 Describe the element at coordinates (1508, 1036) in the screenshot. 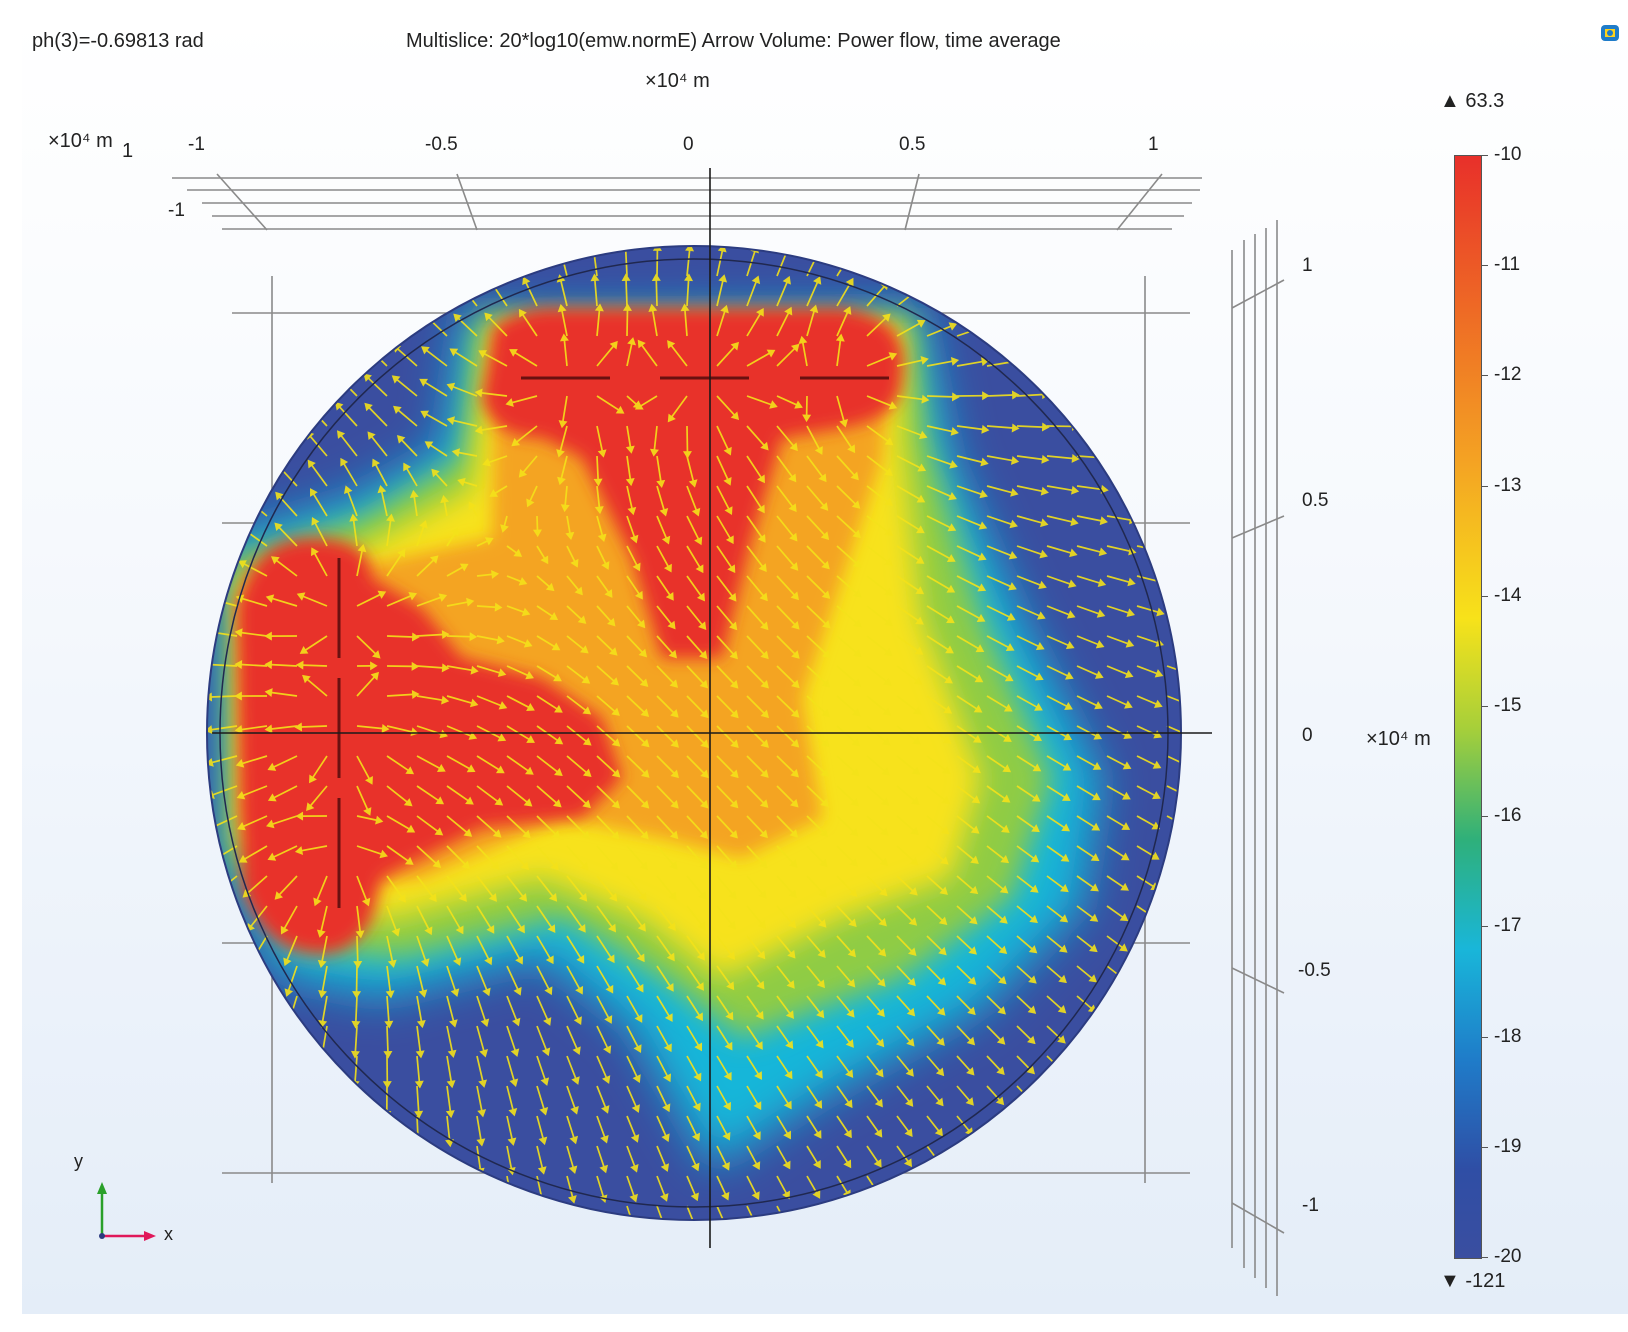

I see `colorbar-tick-label: -18` at that location.